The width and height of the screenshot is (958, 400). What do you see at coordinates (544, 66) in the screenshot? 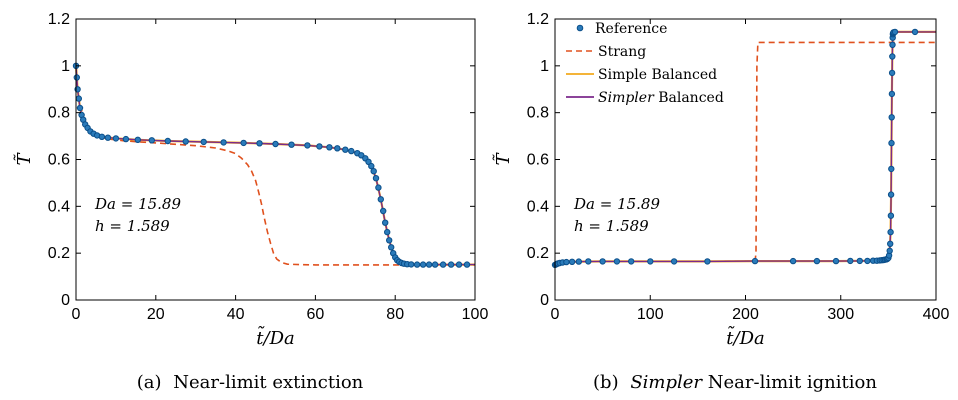
I see `panel-b-ytick-label: 1` at bounding box center [544, 66].